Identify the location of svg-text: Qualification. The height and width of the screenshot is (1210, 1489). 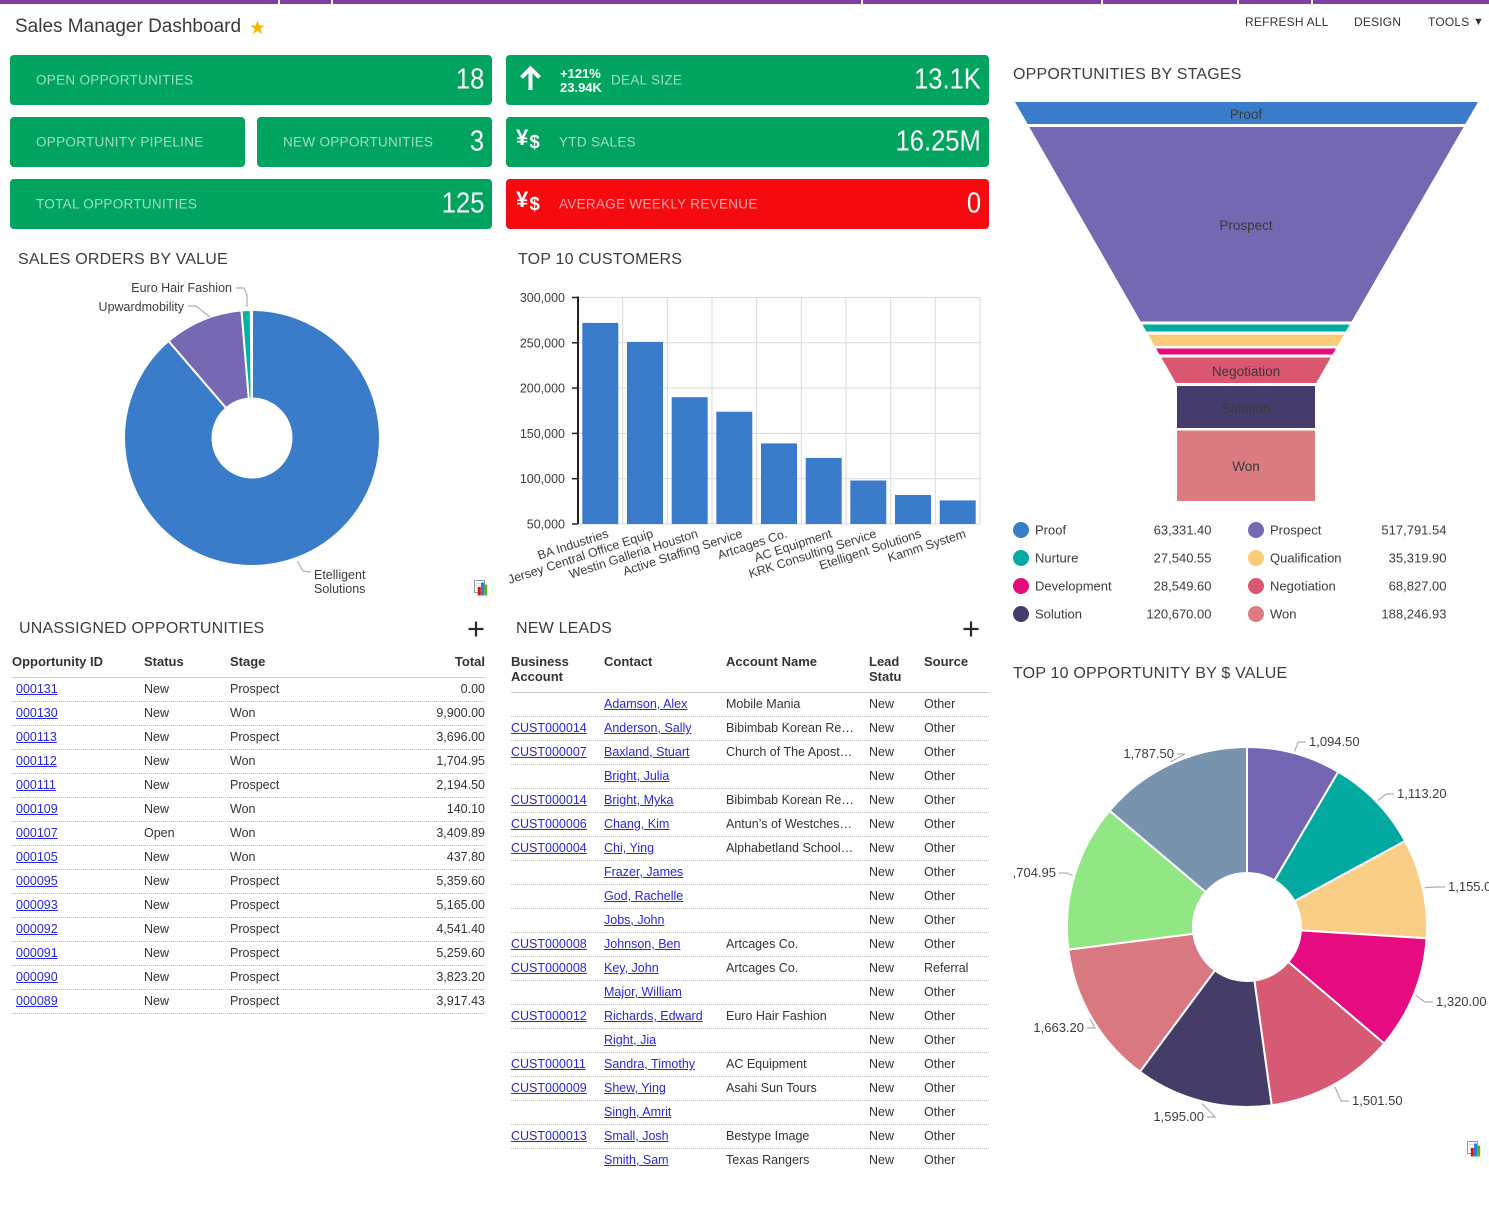
(1306, 558).